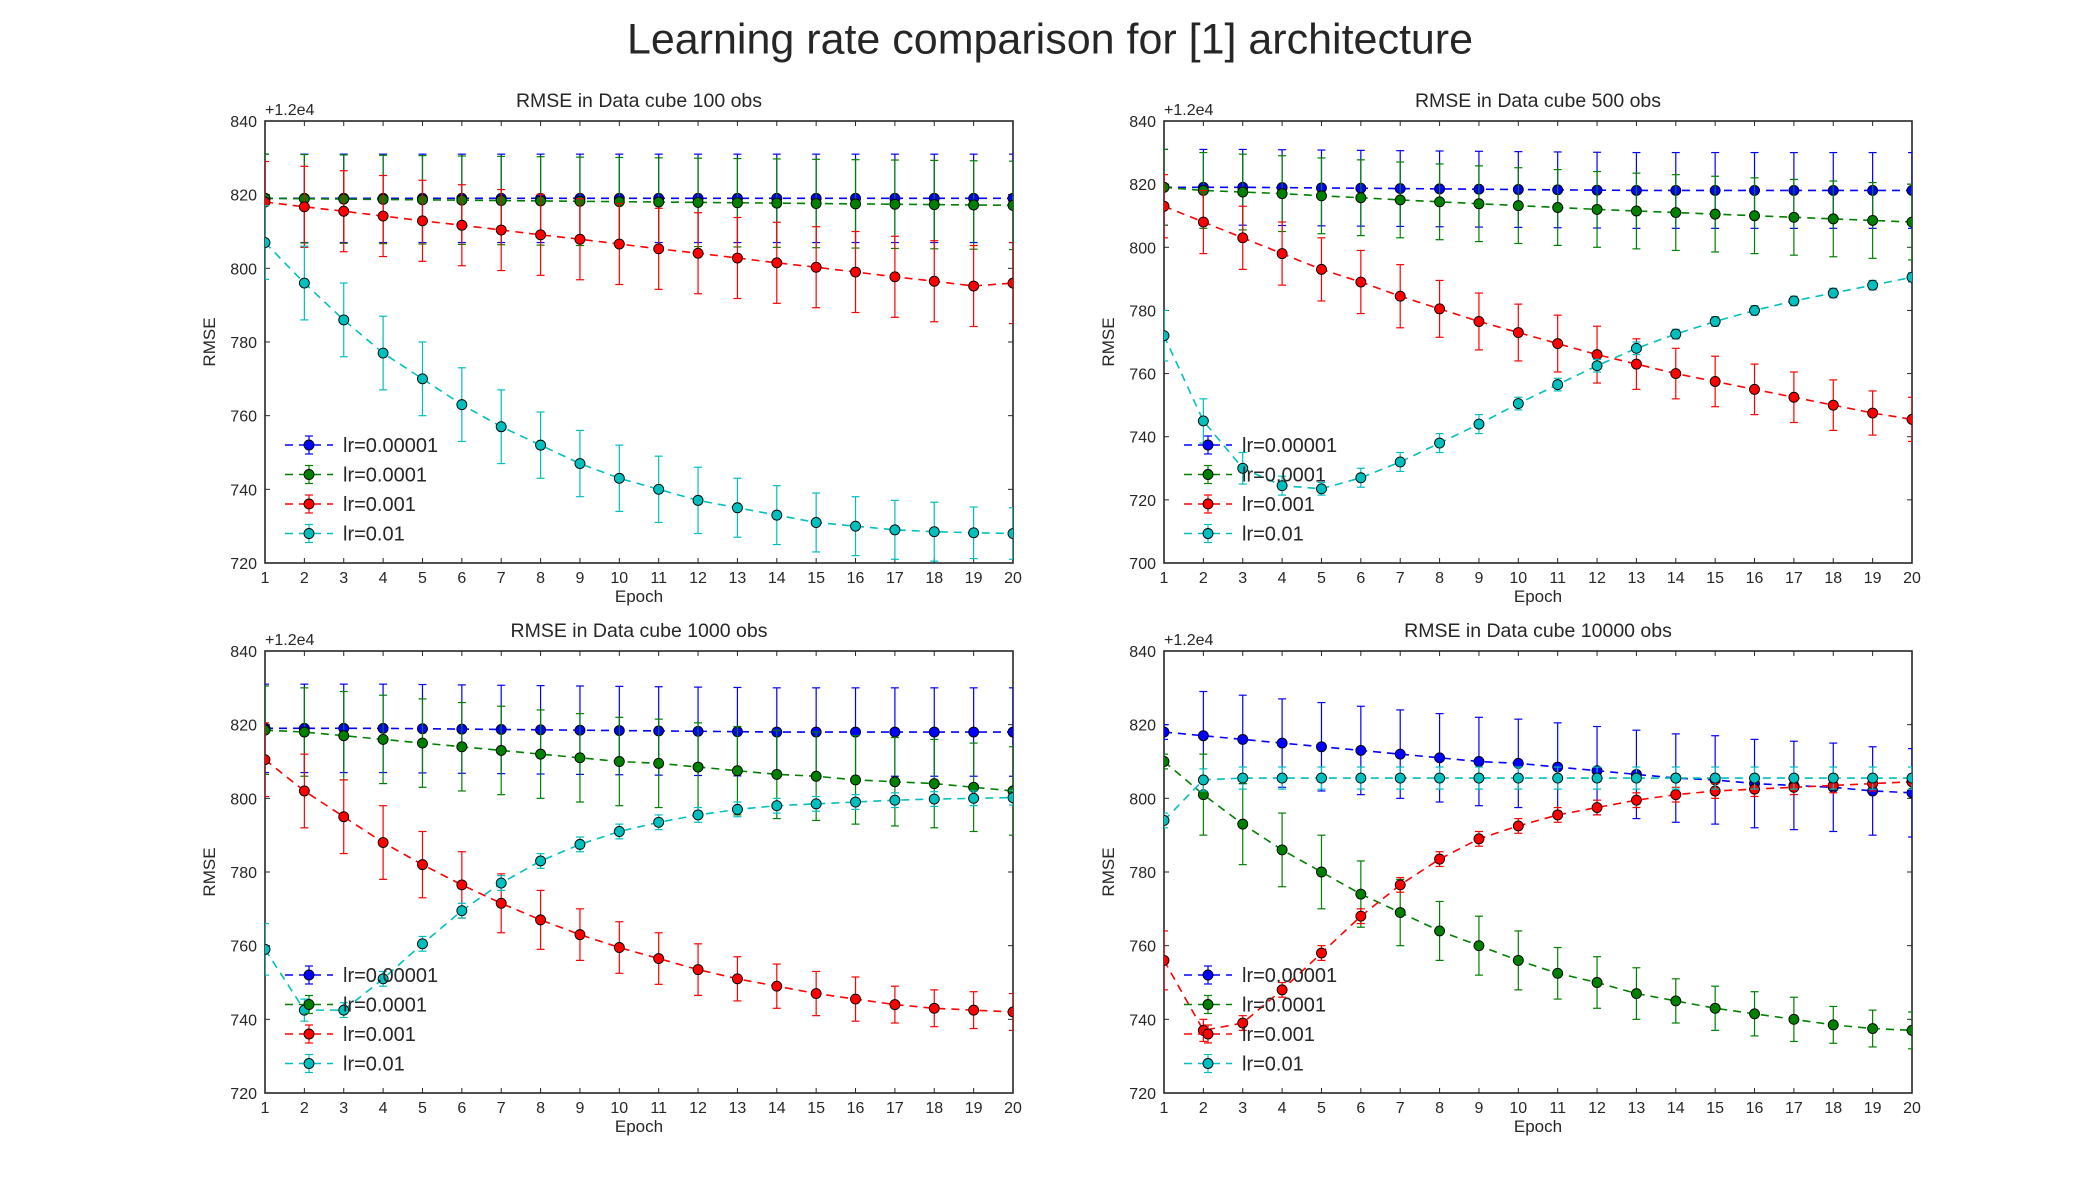 This screenshot has width=2100, height=1200. What do you see at coordinates (383, 1108) in the screenshot?
I see `x-tick-label: 4` at bounding box center [383, 1108].